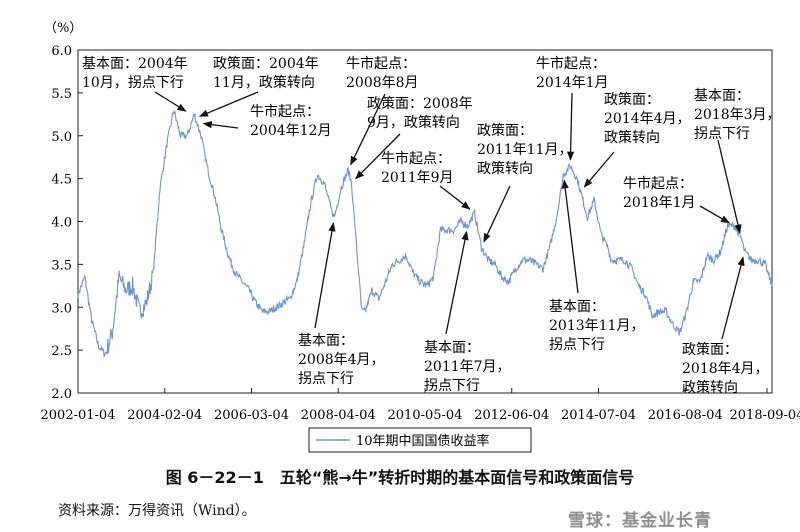  What do you see at coordinates (135, 63) in the screenshot?
I see `annotation-text: 基本面：2004年` at bounding box center [135, 63].